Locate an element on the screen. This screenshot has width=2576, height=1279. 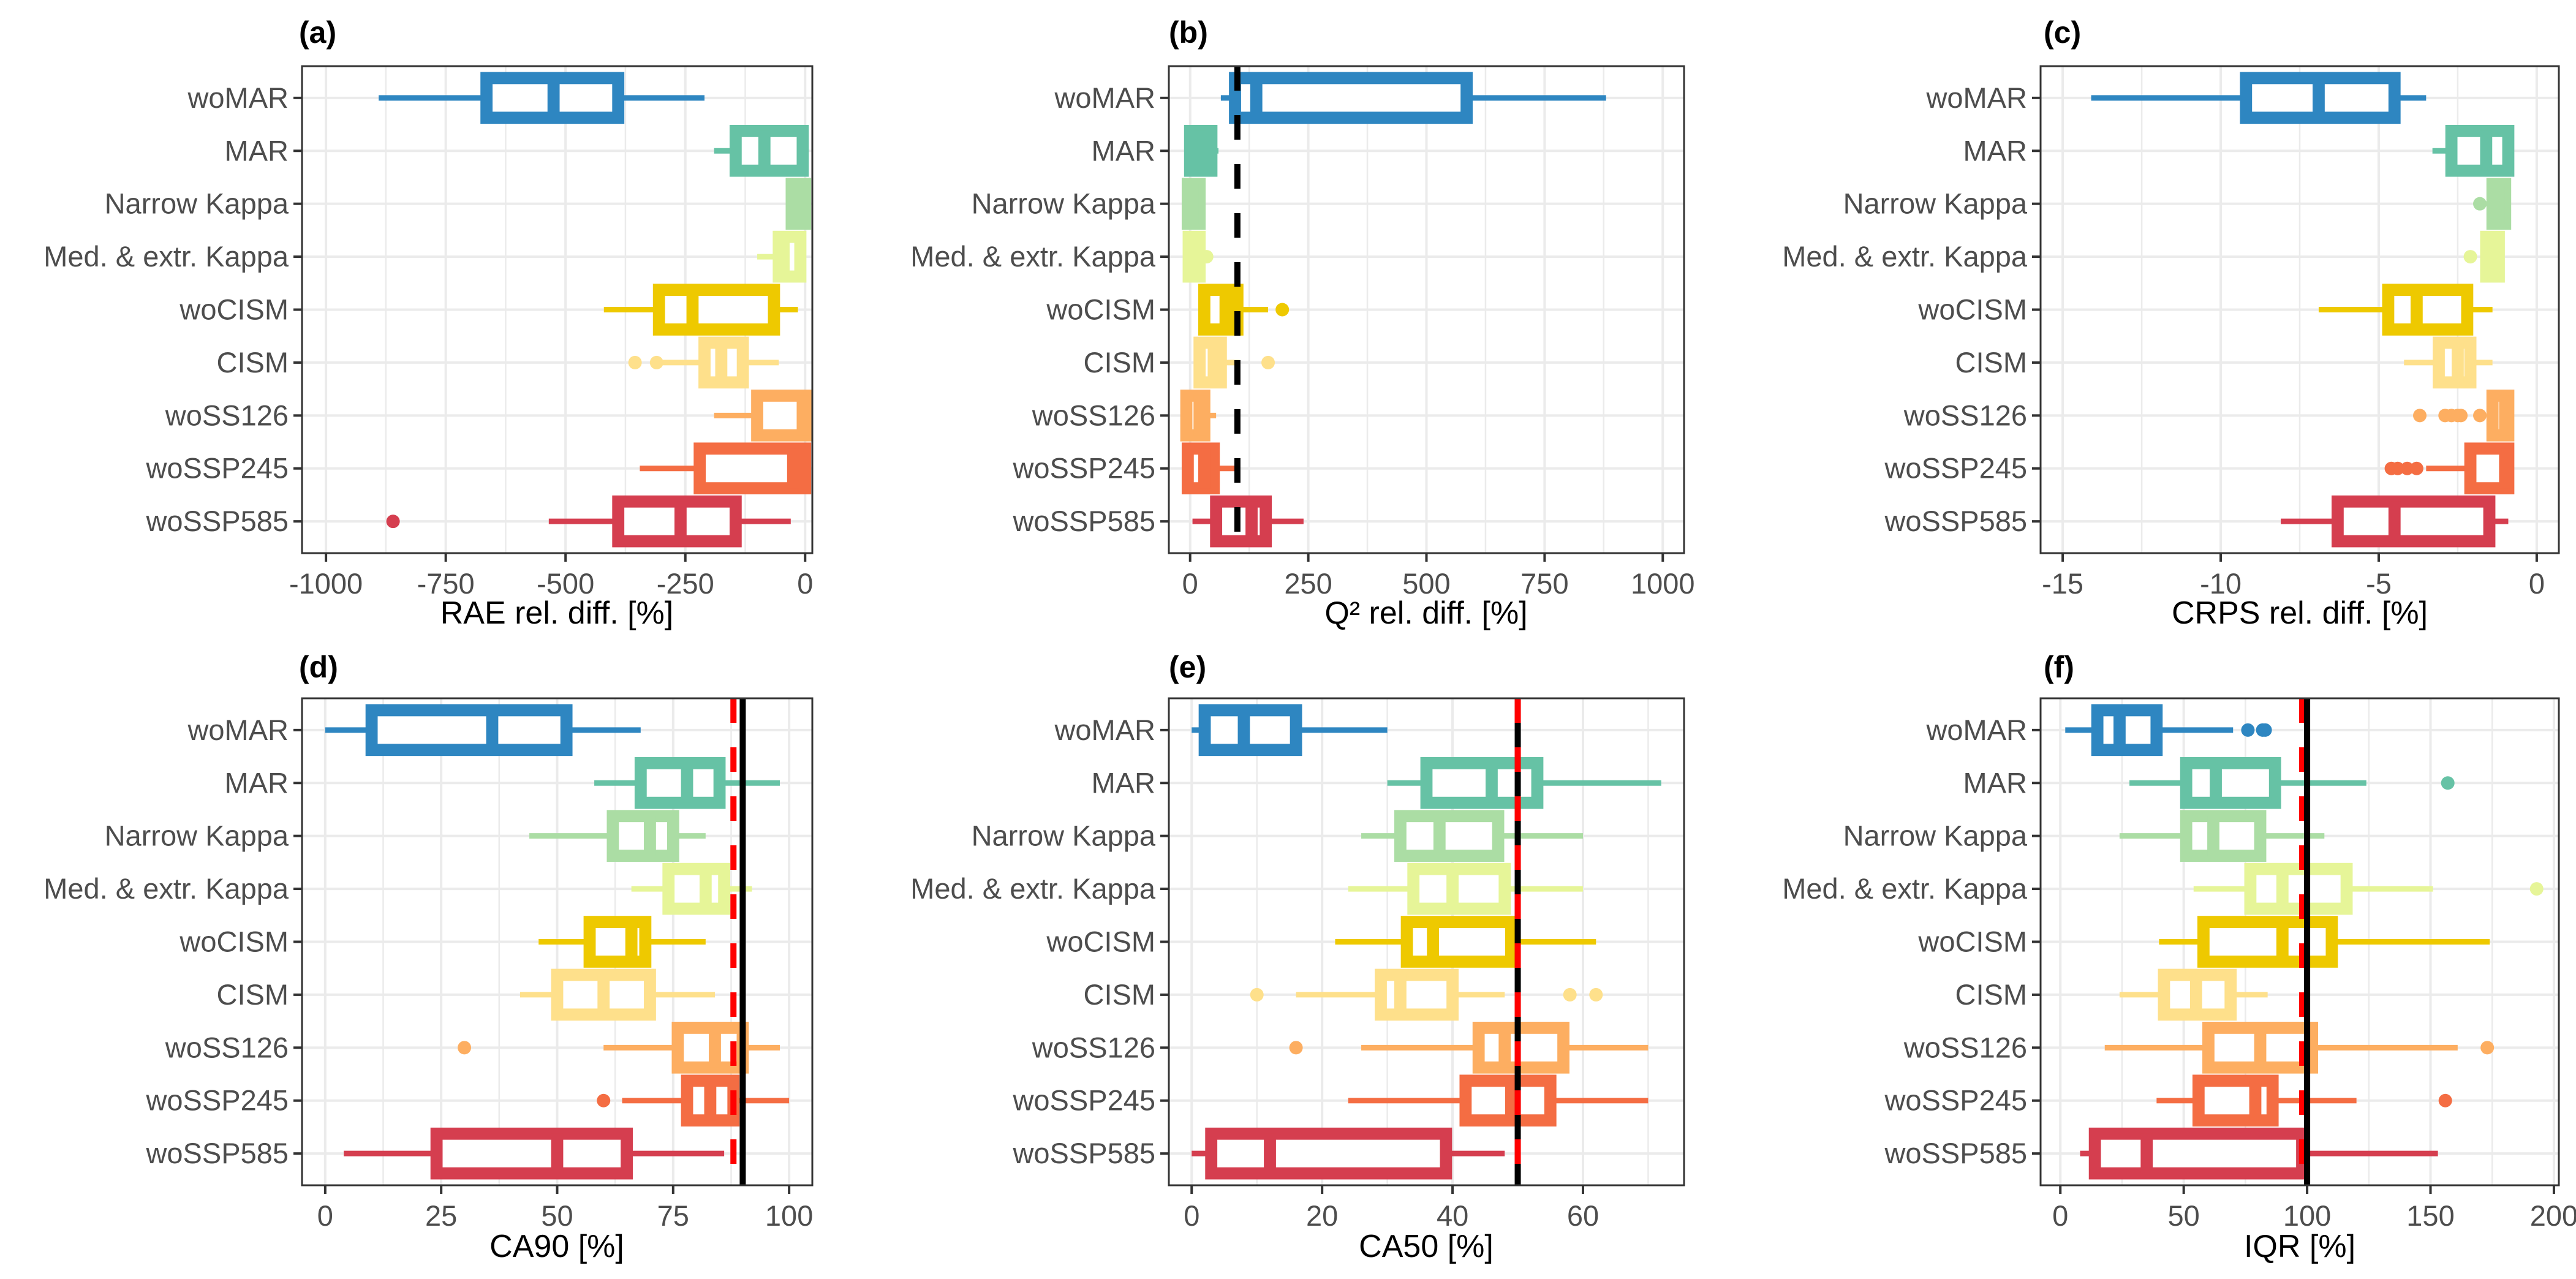
x-tick-label: 50 is located at coordinates (2184, 1215).